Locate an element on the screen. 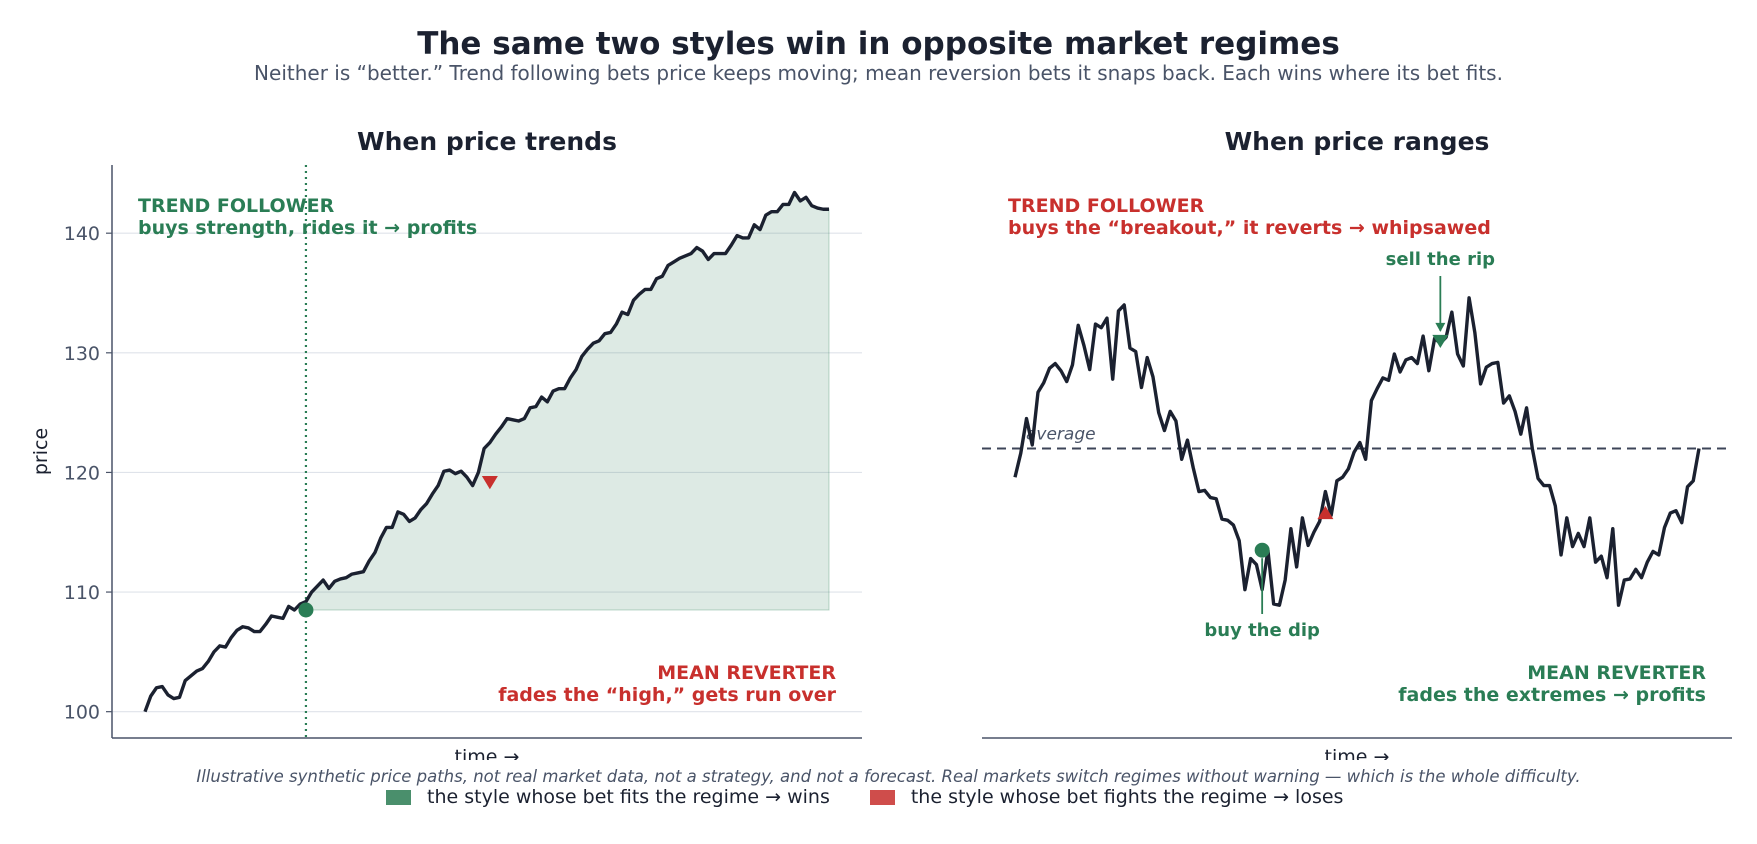  price-line is located at coordinates (1357, 451).